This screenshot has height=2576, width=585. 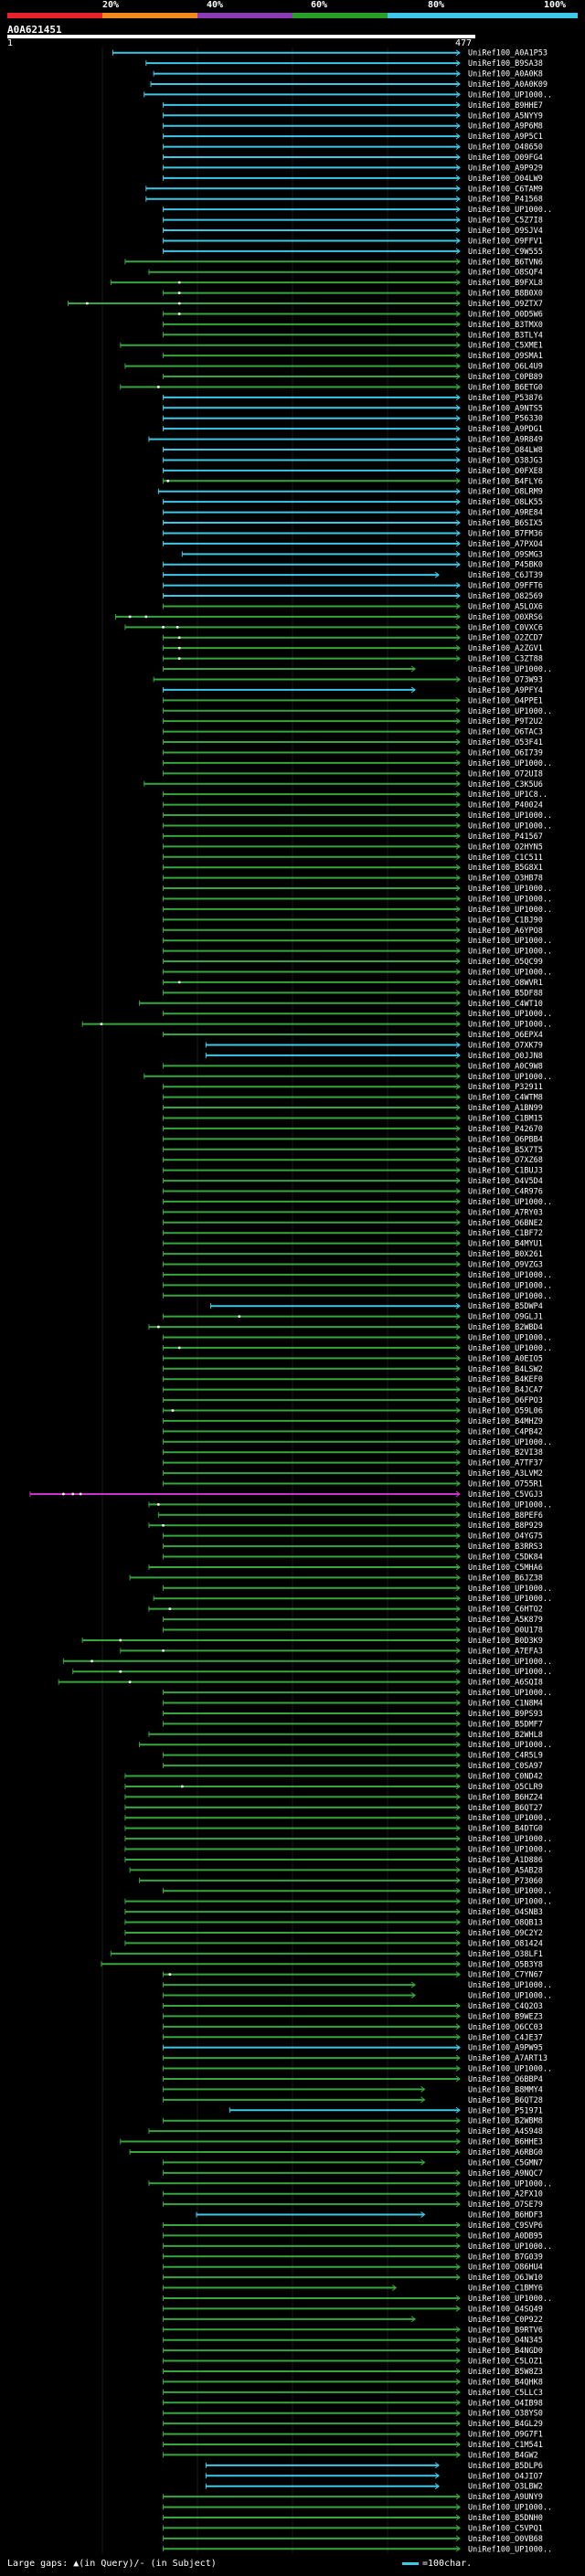 What do you see at coordinates (506, 1558) in the screenshot?
I see `hit-label: UniRef100_C5DK84` at bounding box center [506, 1558].